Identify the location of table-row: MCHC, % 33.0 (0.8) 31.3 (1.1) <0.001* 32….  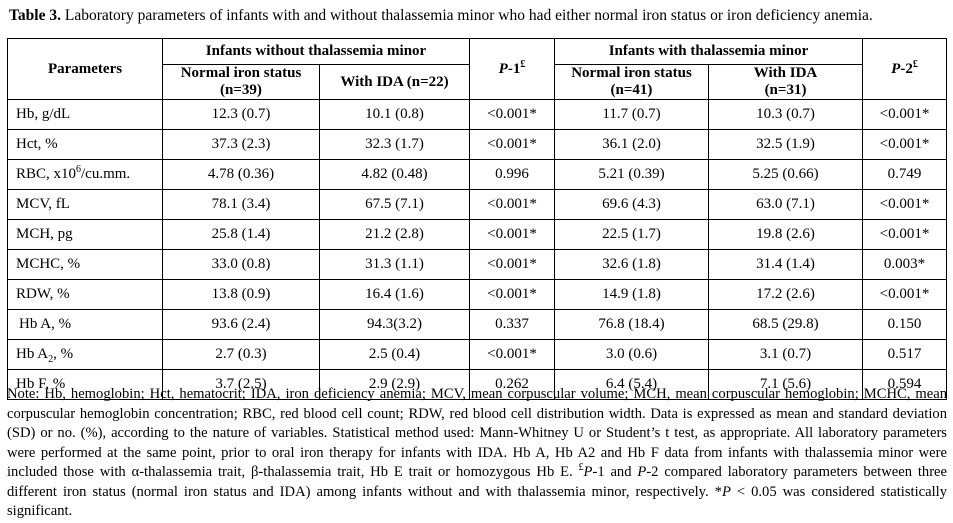
(477, 264).